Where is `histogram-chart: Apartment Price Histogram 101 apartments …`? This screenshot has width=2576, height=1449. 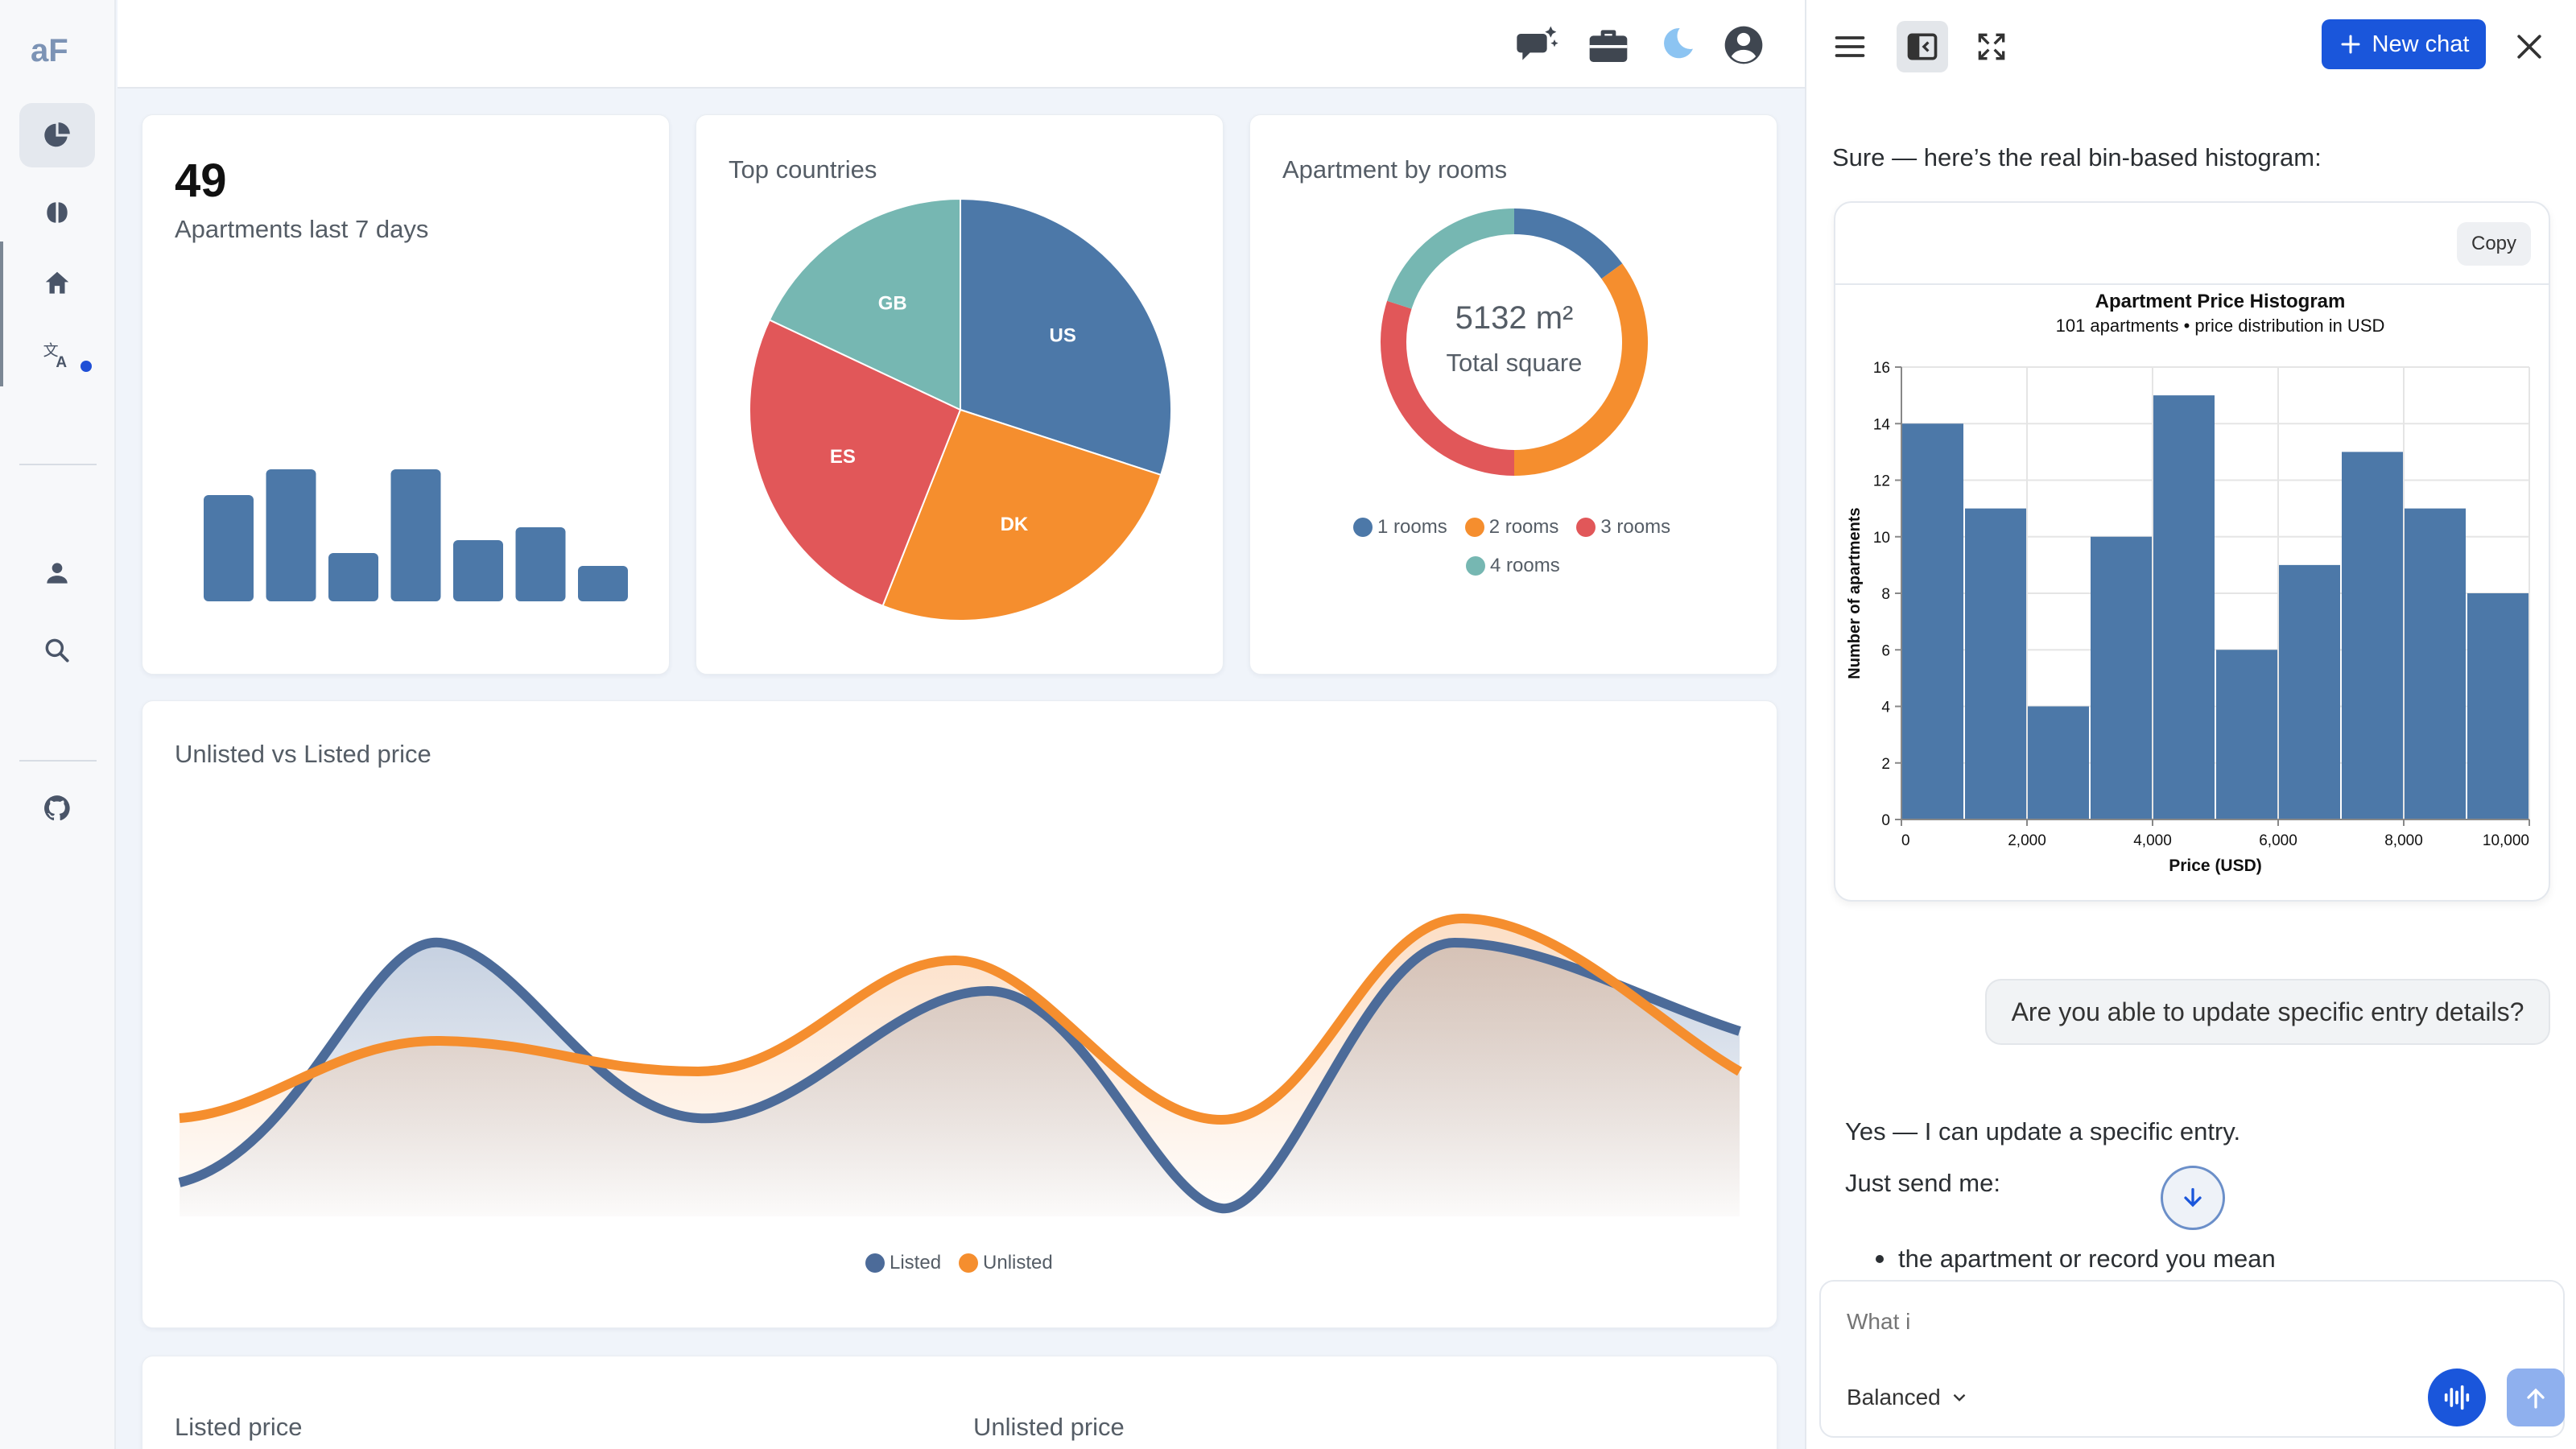 histogram-chart: Apartment Price Histogram 101 apartments … is located at coordinates (2188, 583).